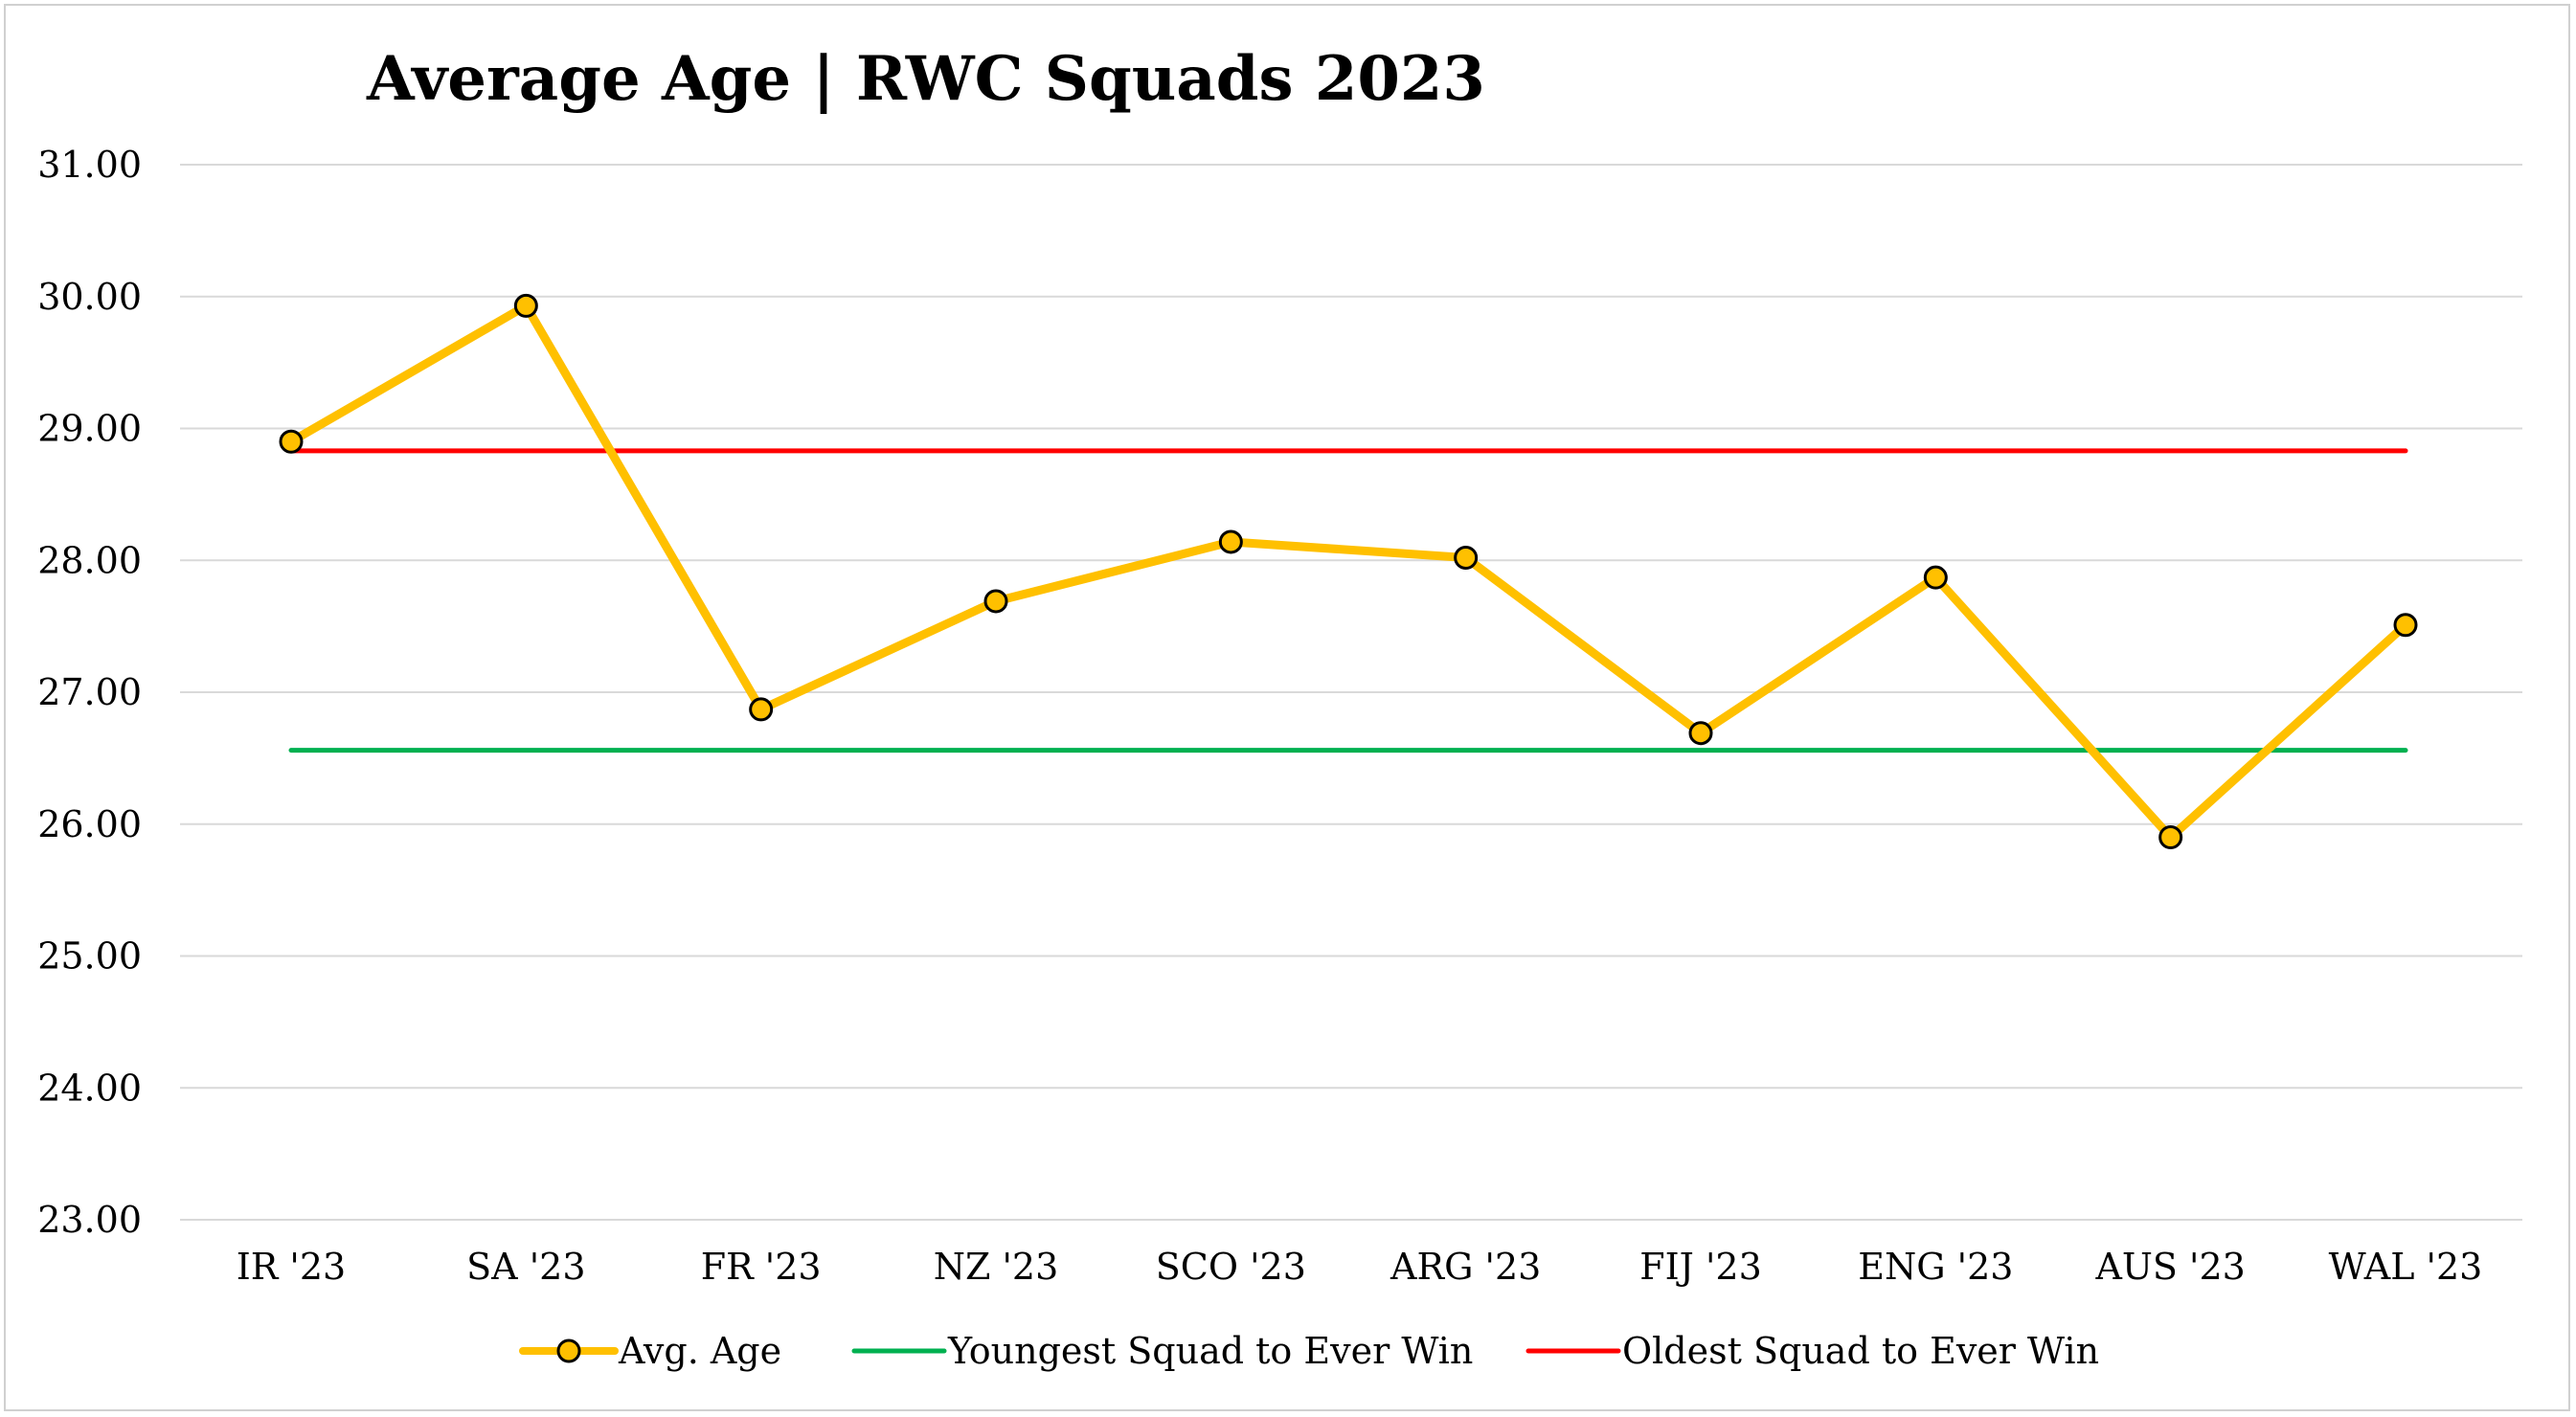 This screenshot has width=2576, height=1417. I want to click on y-tick-label: 25.00, so click(89, 957).